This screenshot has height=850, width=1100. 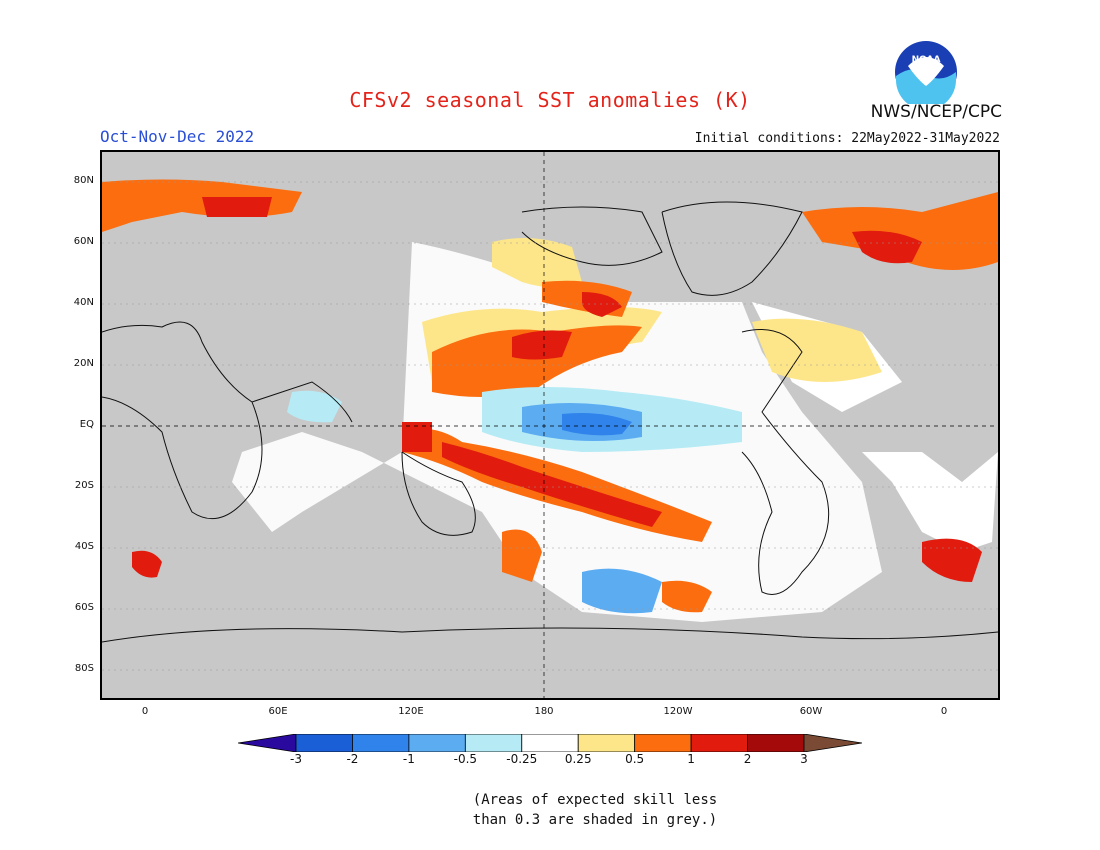 I want to click on lat-label-80n: 80N, so click(x=83, y=180).